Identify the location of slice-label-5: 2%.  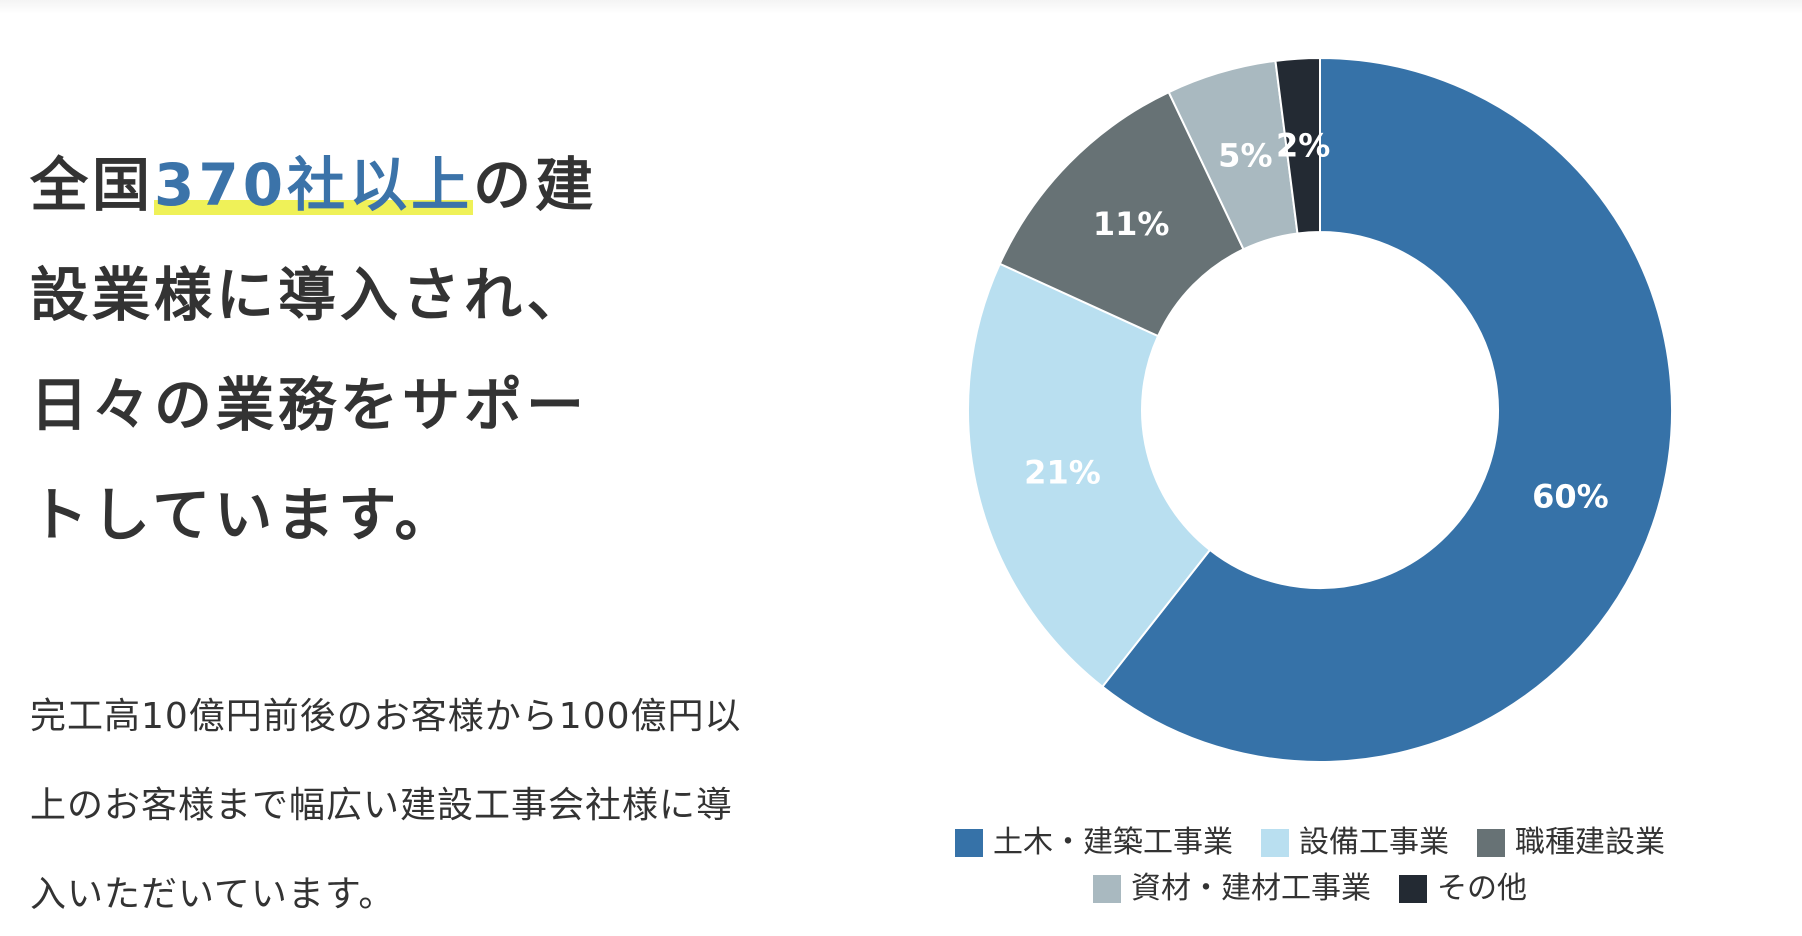
(1303, 146).